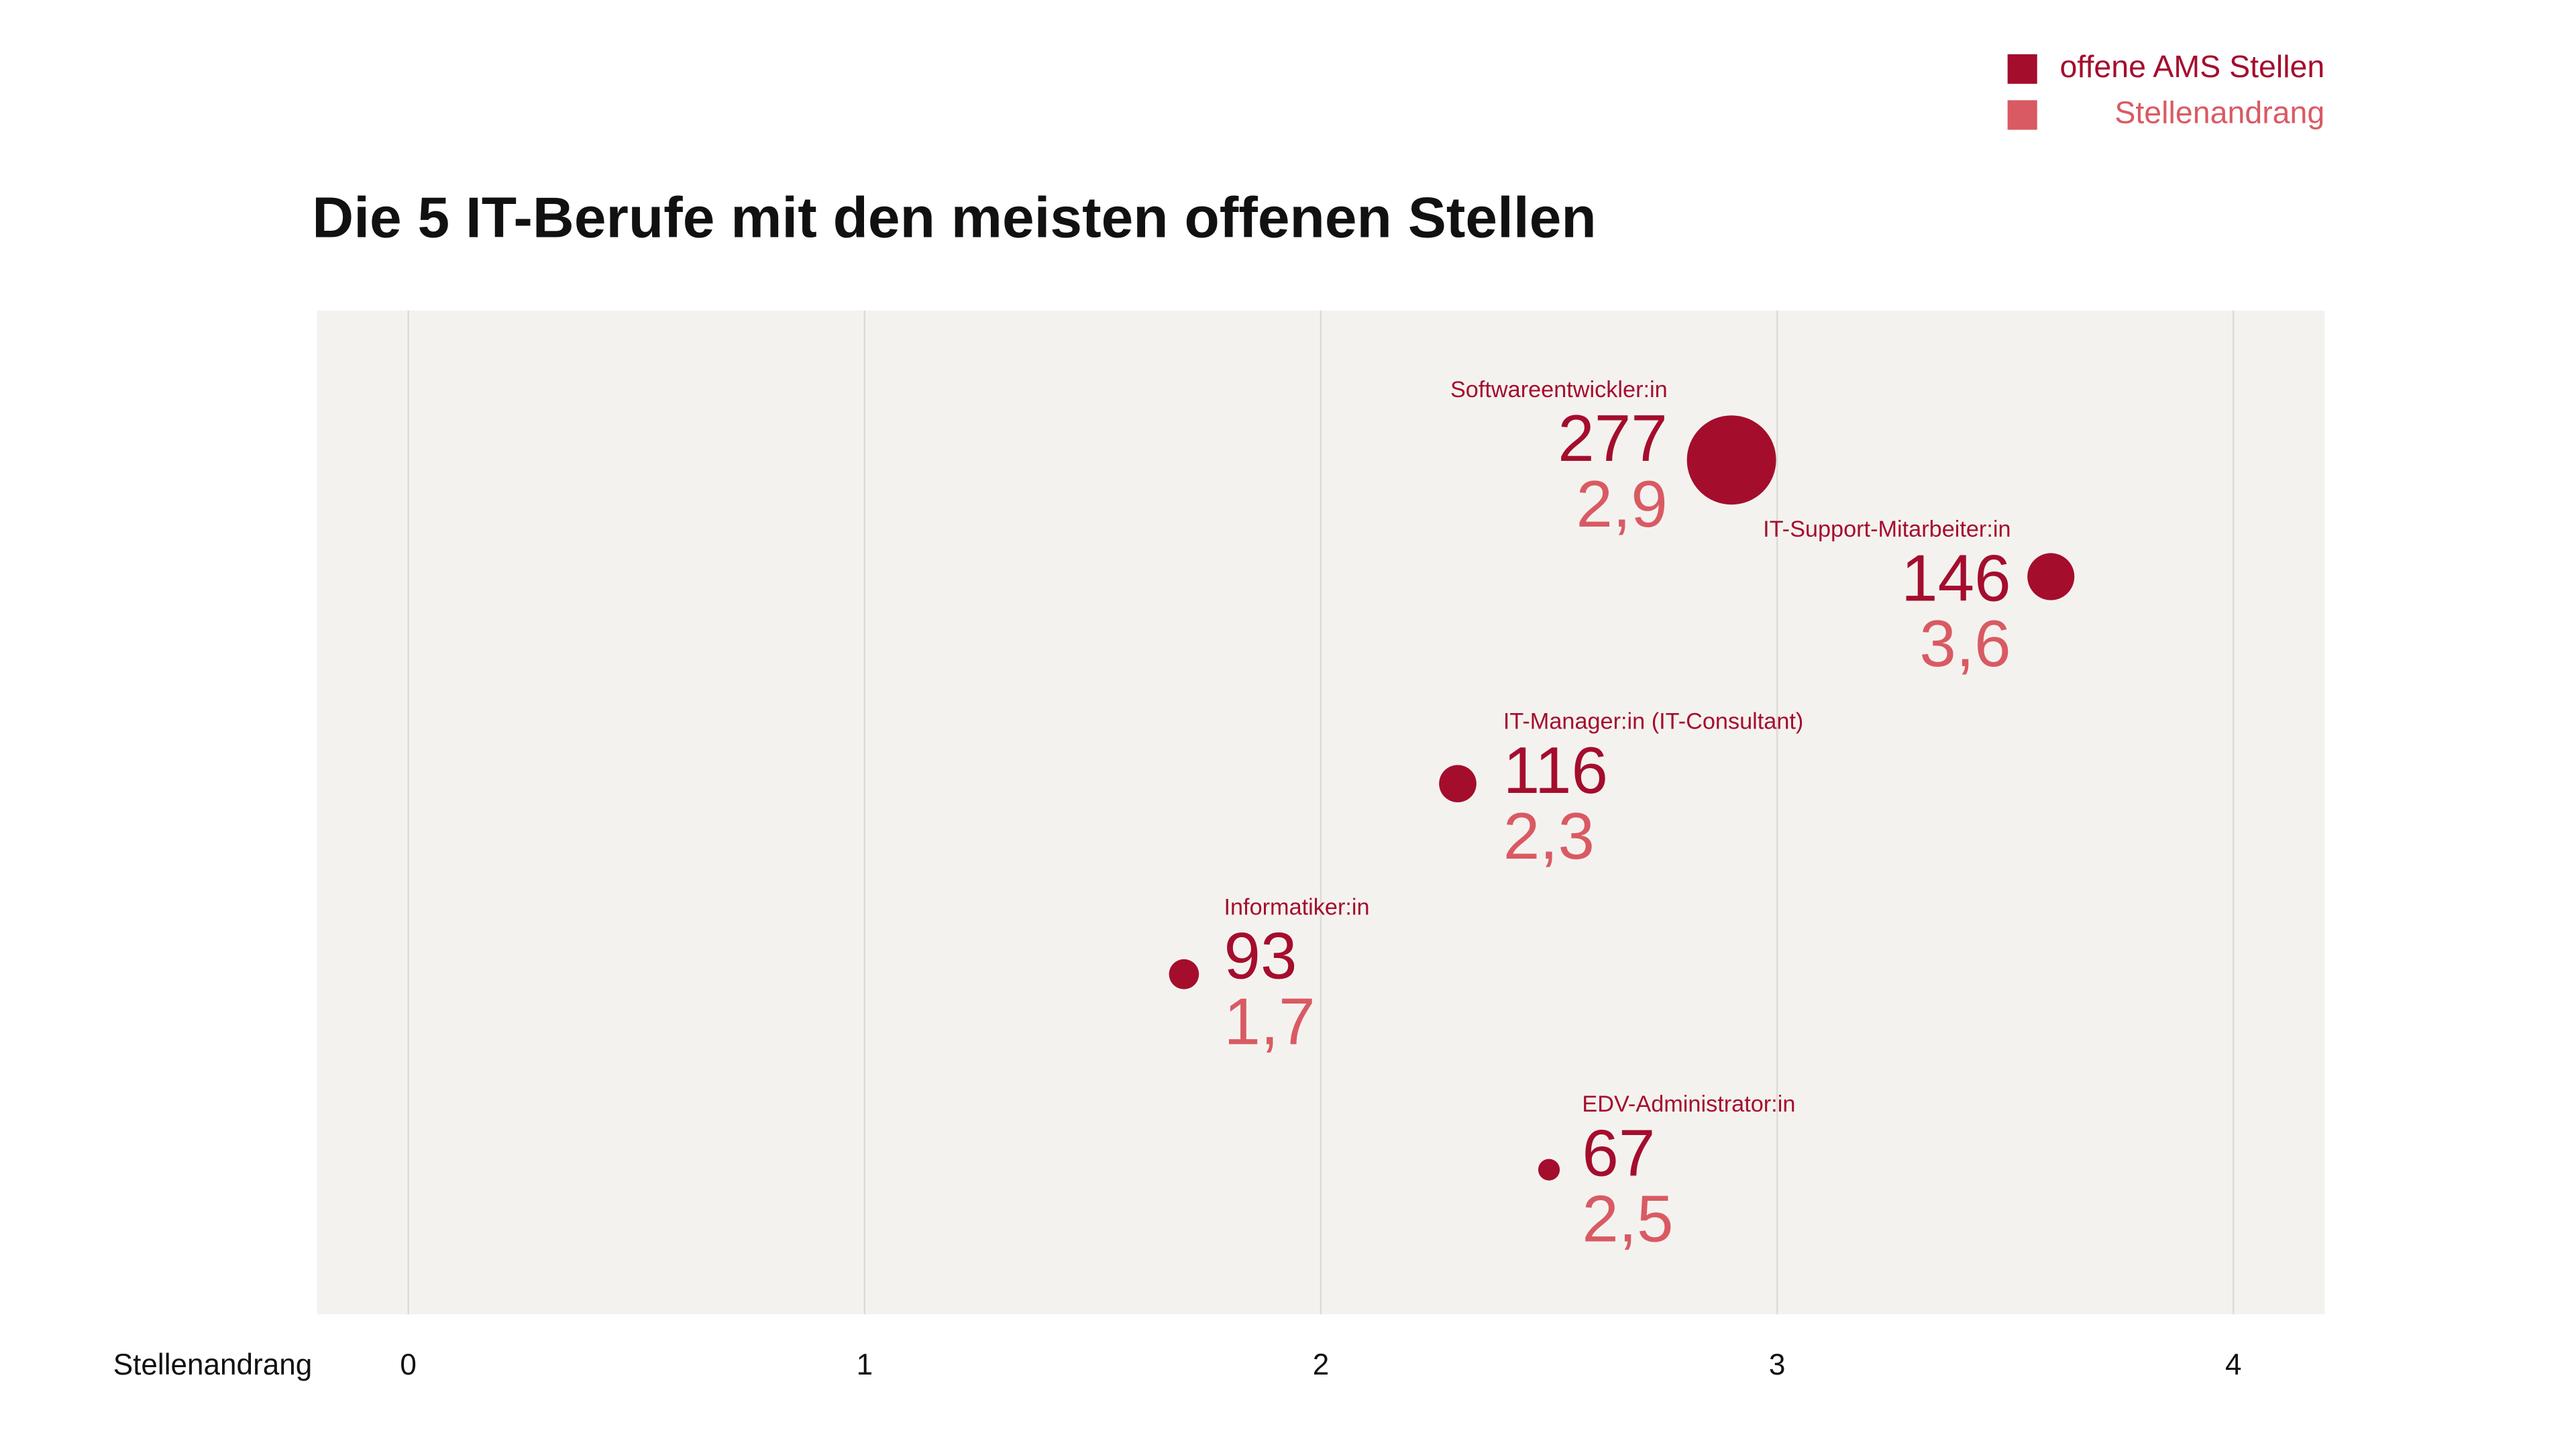 This screenshot has width=2576, height=1449. I want to click on ratio-label: 2,5, so click(1627, 1218).